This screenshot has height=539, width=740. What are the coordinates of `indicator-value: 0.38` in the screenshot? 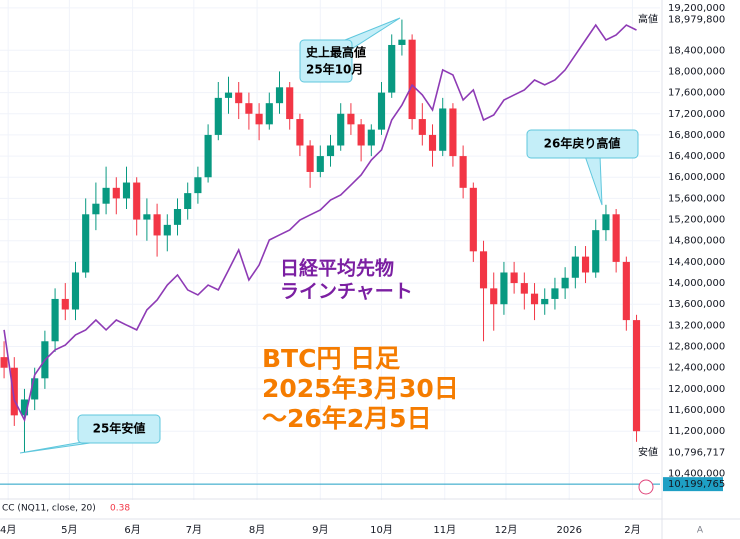 It's located at (120, 509).